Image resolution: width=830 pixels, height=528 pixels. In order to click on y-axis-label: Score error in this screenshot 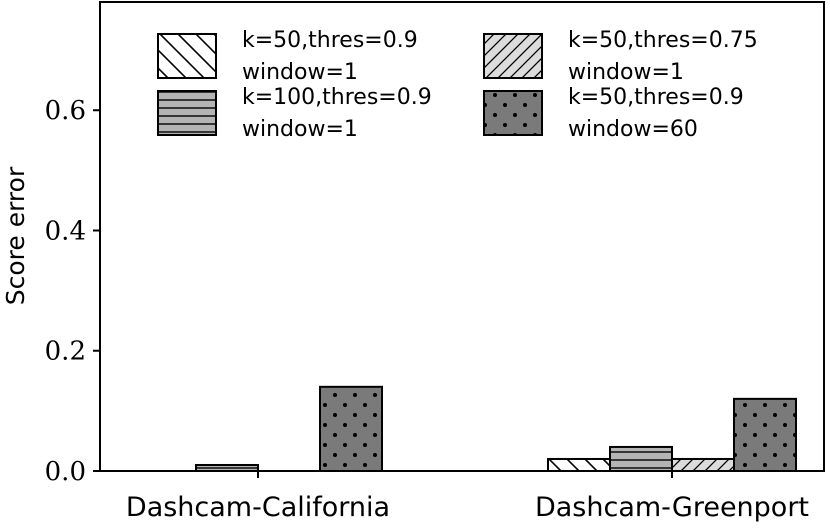, I will do `click(15, 235)`.